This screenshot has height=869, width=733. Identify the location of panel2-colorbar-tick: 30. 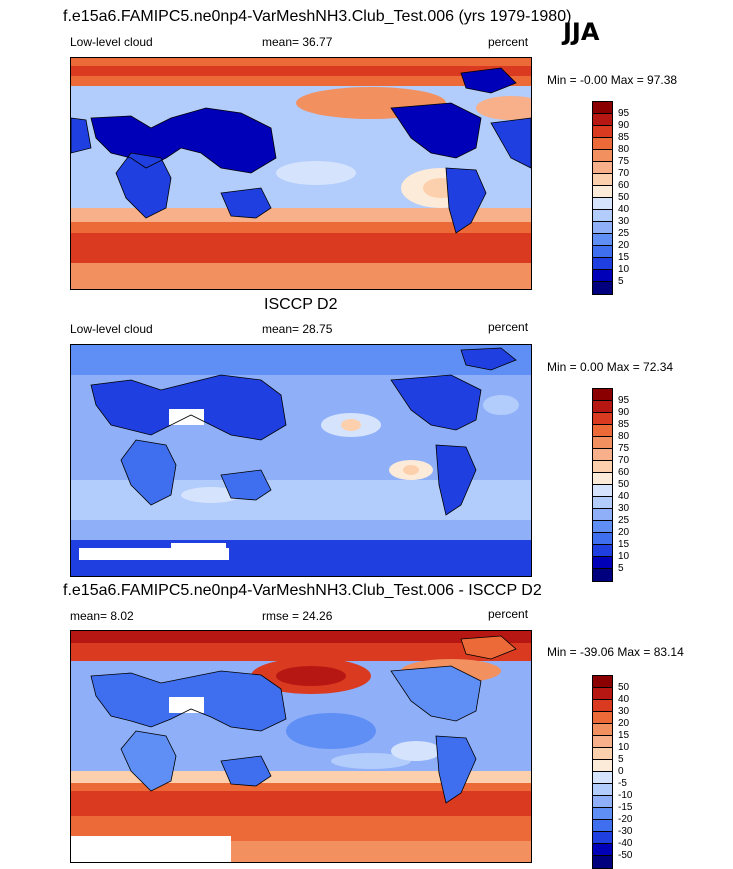
(624, 508).